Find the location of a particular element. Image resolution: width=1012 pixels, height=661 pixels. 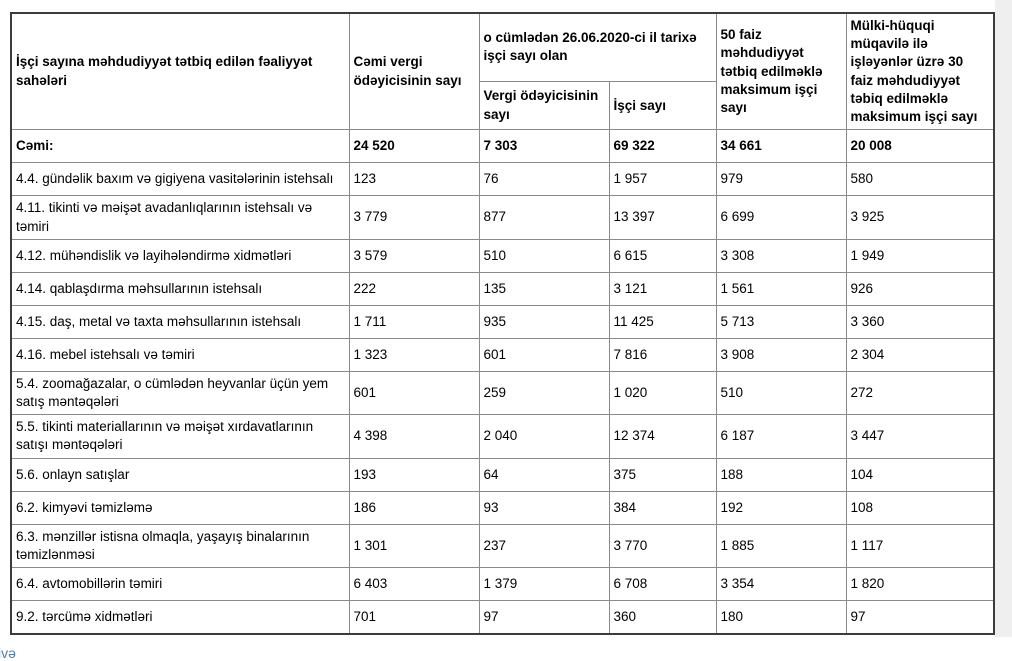

cell-value: 3 908 is located at coordinates (781, 354).